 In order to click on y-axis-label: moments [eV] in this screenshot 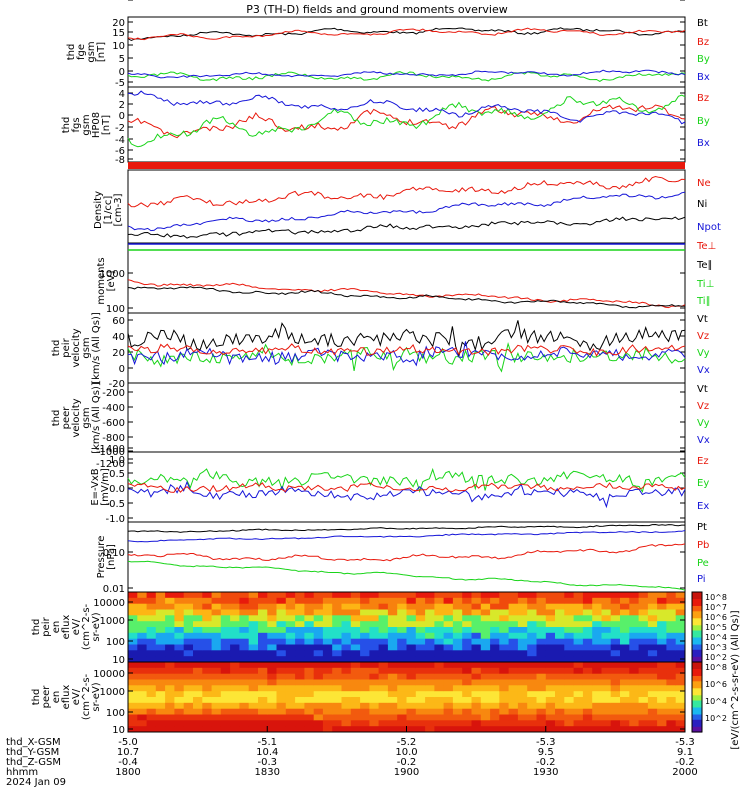, I will do `click(106, 280)`.